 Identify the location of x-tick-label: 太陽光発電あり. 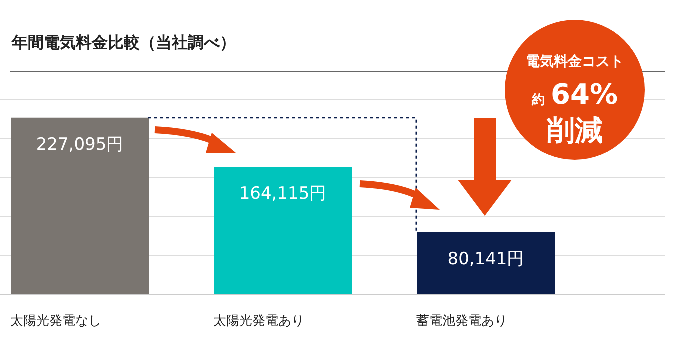
(259, 321).